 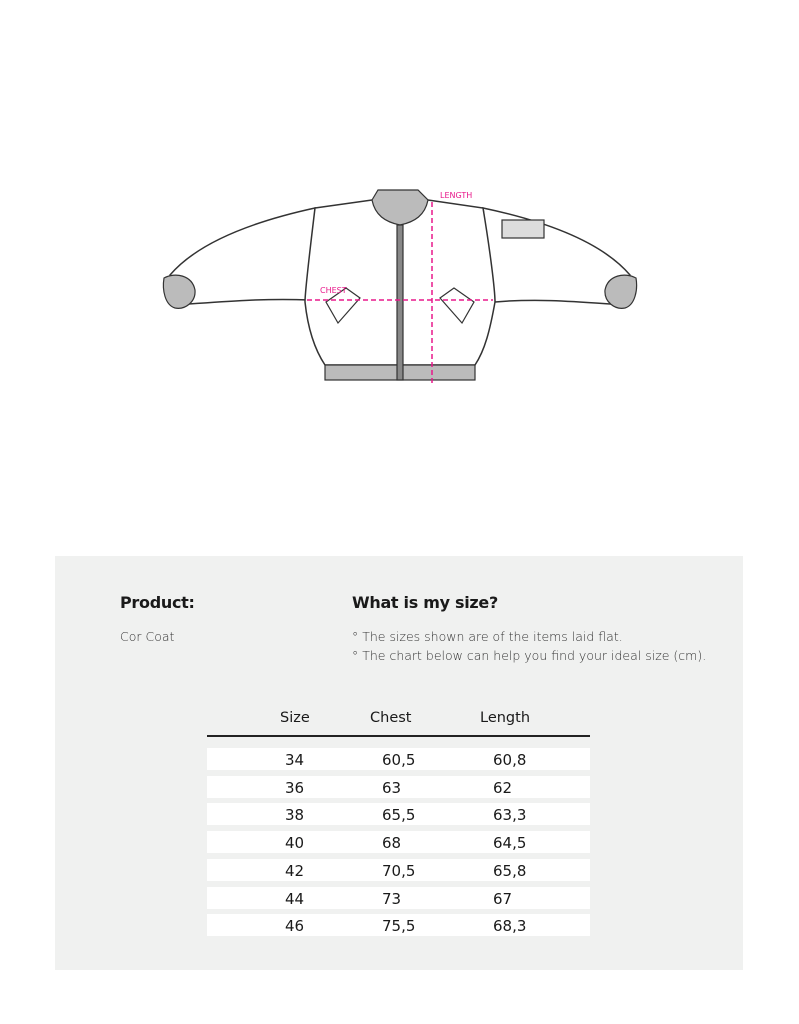 I want to click on cell-size: 36, so click(x=295, y=787).